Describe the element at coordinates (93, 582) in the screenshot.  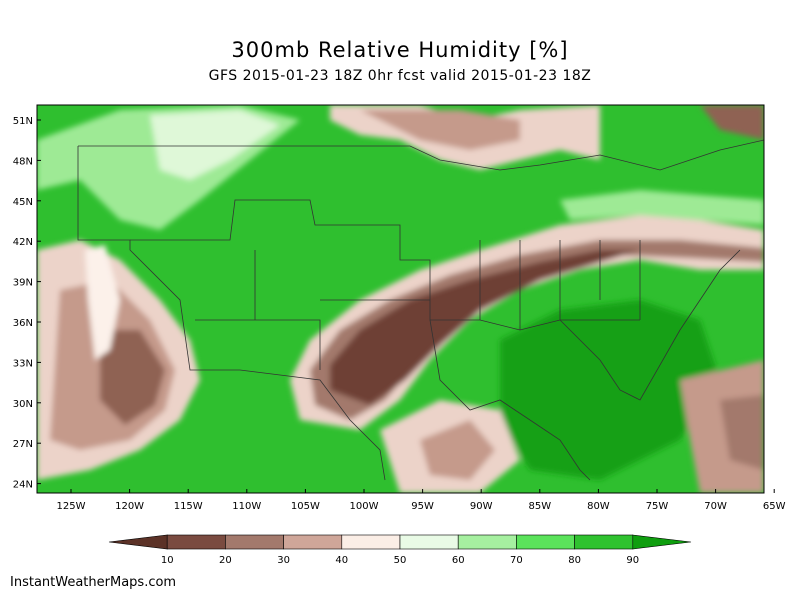
I see `credit-text: InstantWeatherMaps.com` at that location.